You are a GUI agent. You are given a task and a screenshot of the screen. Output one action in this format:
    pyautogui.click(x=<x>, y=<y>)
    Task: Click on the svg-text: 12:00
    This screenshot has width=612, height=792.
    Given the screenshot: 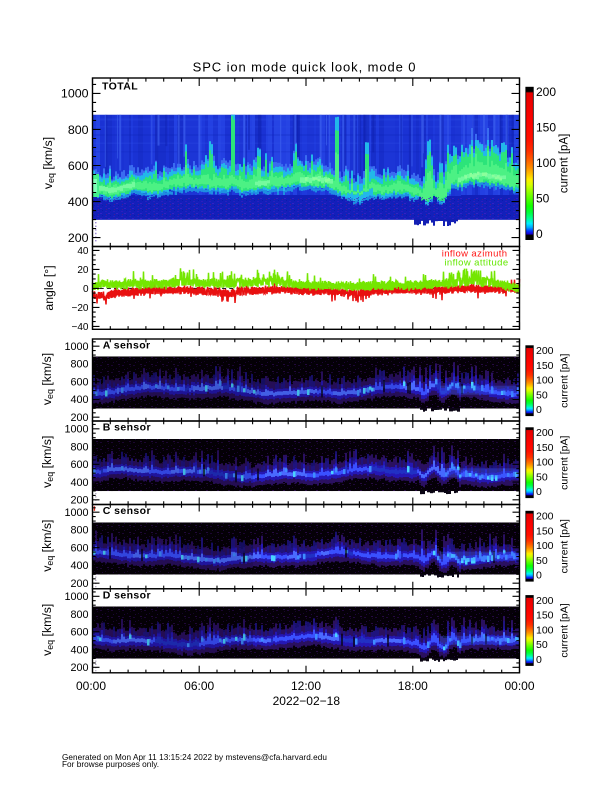 What is the action you would take?
    pyautogui.click(x=306, y=686)
    